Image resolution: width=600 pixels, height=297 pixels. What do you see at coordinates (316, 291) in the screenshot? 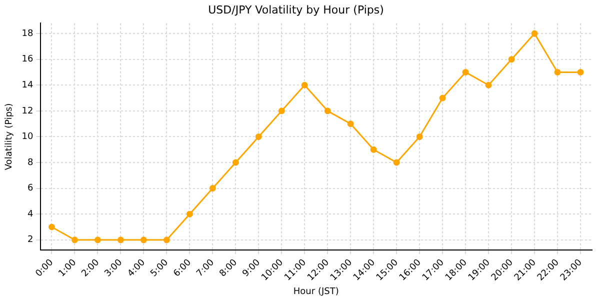
I see `x-axis-title: Hour (JST)` at bounding box center [316, 291].